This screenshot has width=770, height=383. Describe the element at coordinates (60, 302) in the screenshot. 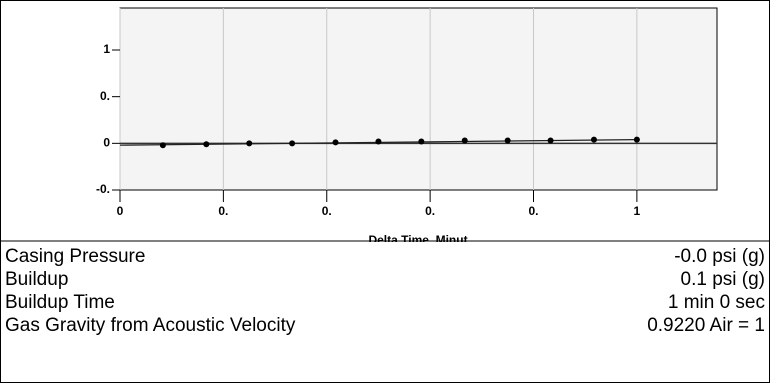

I see `info-label: Buildup Time` at that location.